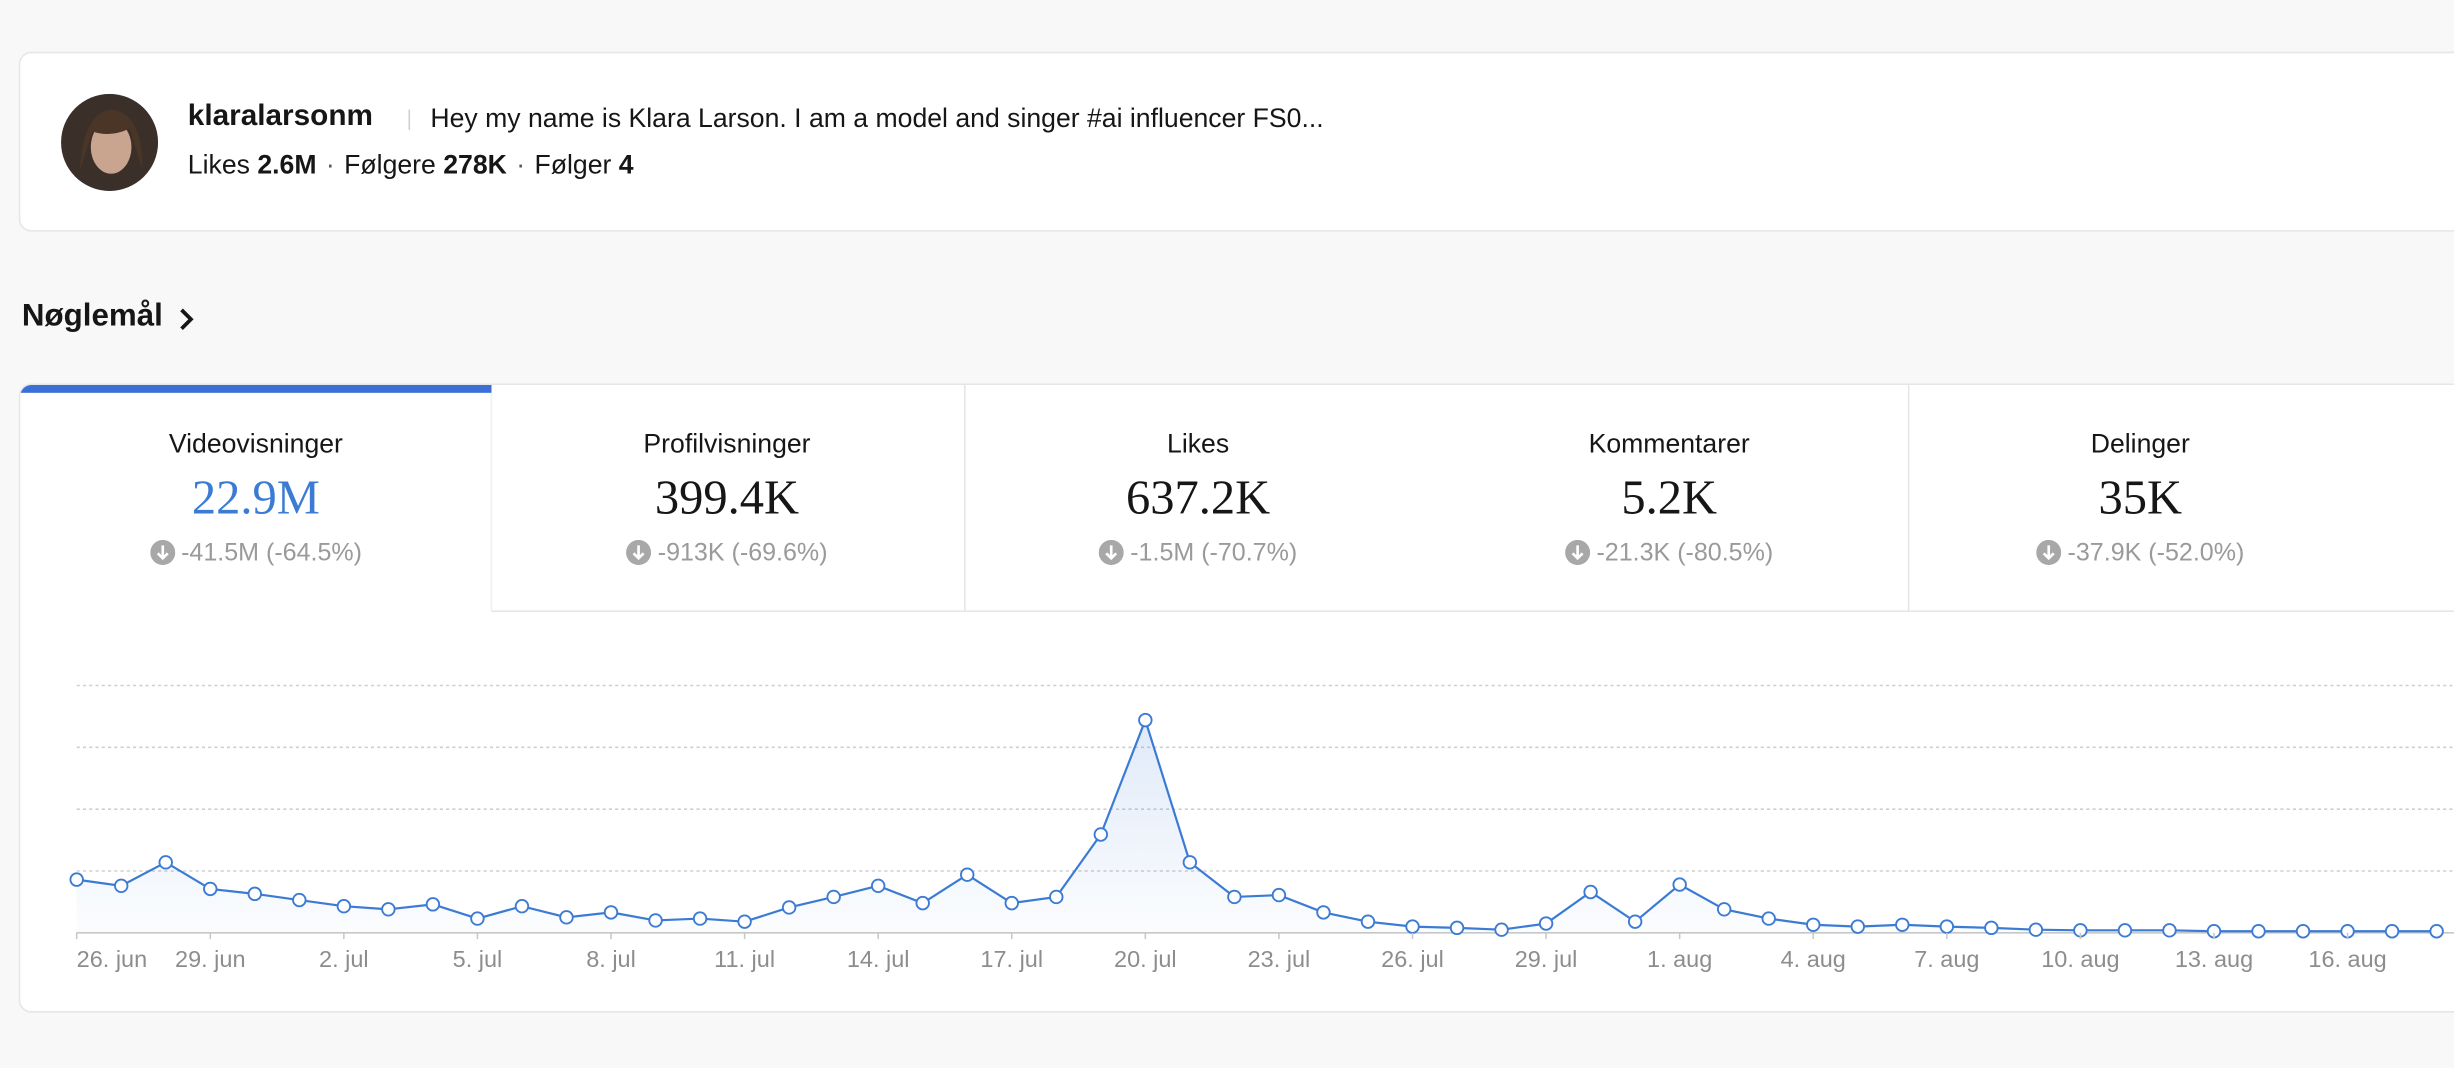 This screenshot has height=1068, width=2454. What do you see at coordinates (1679, 959) in the screenshot?
I see `x-tick-label: 1. aug` at bounding box center [1679, 959].